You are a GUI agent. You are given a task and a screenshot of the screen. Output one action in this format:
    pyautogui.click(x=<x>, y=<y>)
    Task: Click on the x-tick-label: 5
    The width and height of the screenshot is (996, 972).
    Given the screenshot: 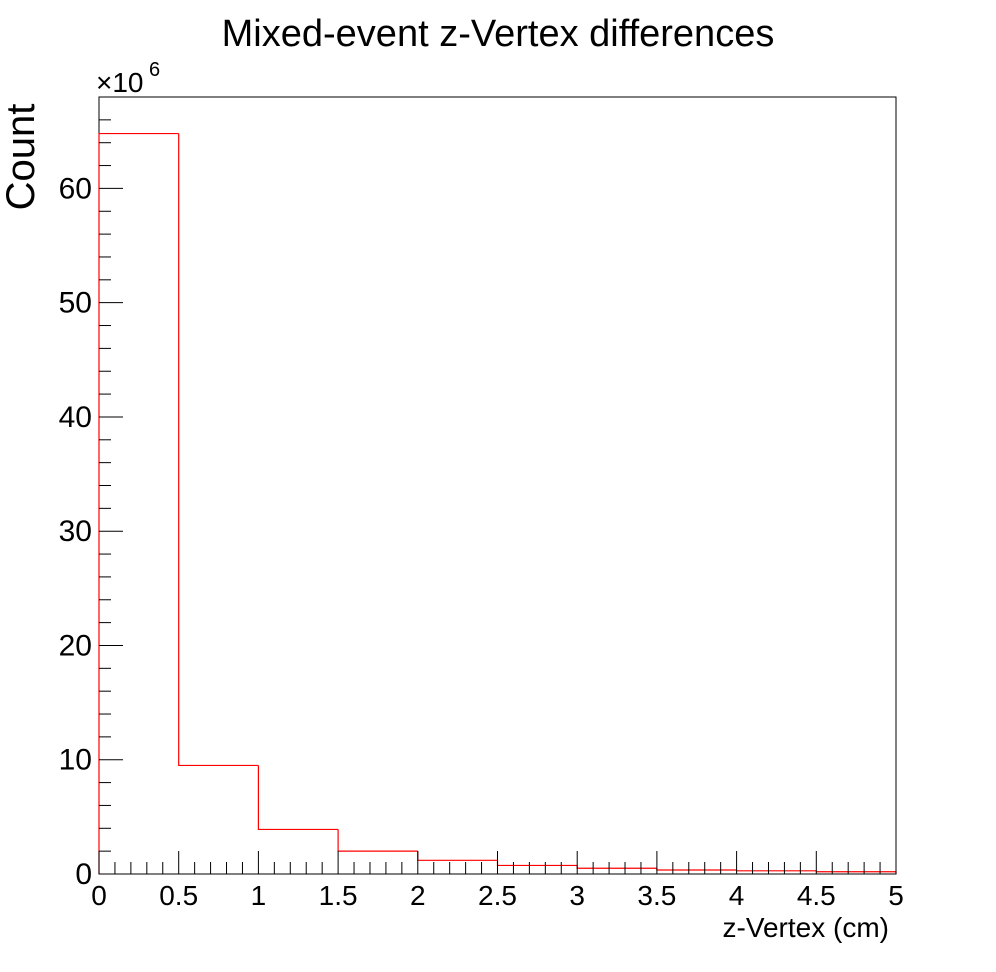 What is the action you would take?
    pyautogui.click(x=896, y=895)
    